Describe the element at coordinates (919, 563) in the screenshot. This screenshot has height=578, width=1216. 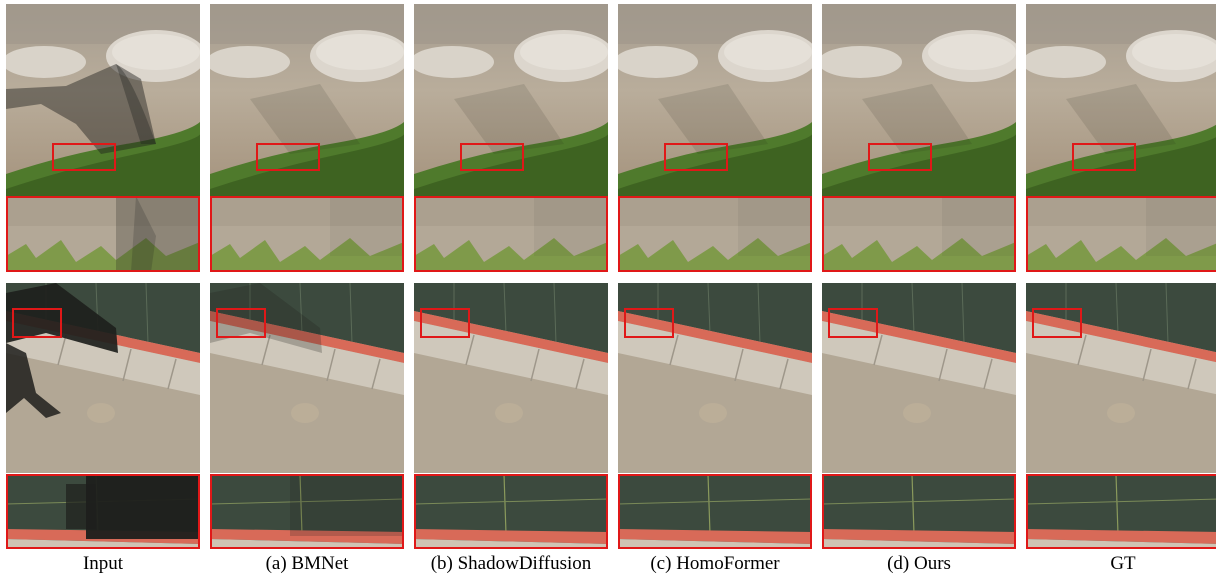
I see `column-caption: (d) Ours` at that location.